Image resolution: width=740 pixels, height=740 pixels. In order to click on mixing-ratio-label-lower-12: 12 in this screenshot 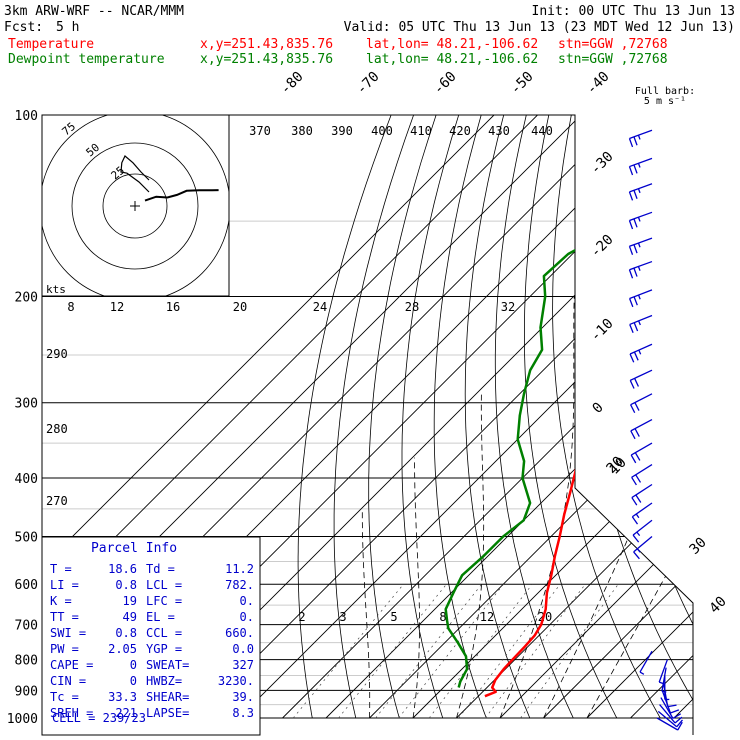, I will do `click(487, 617)`.